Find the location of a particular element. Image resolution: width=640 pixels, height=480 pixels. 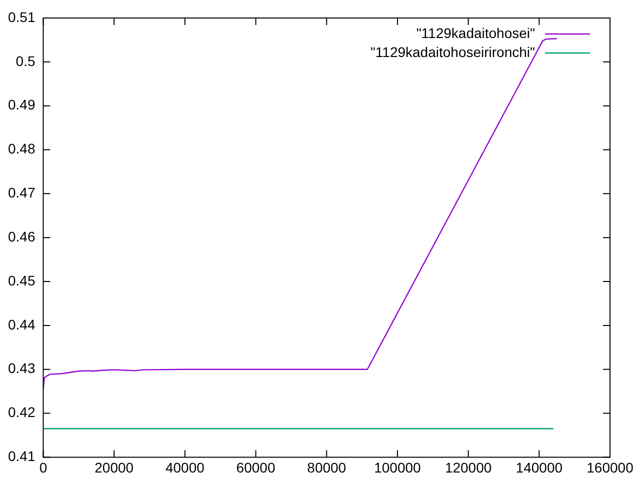

y-tick-label: 0.48 is located at coordinates (22, 148).